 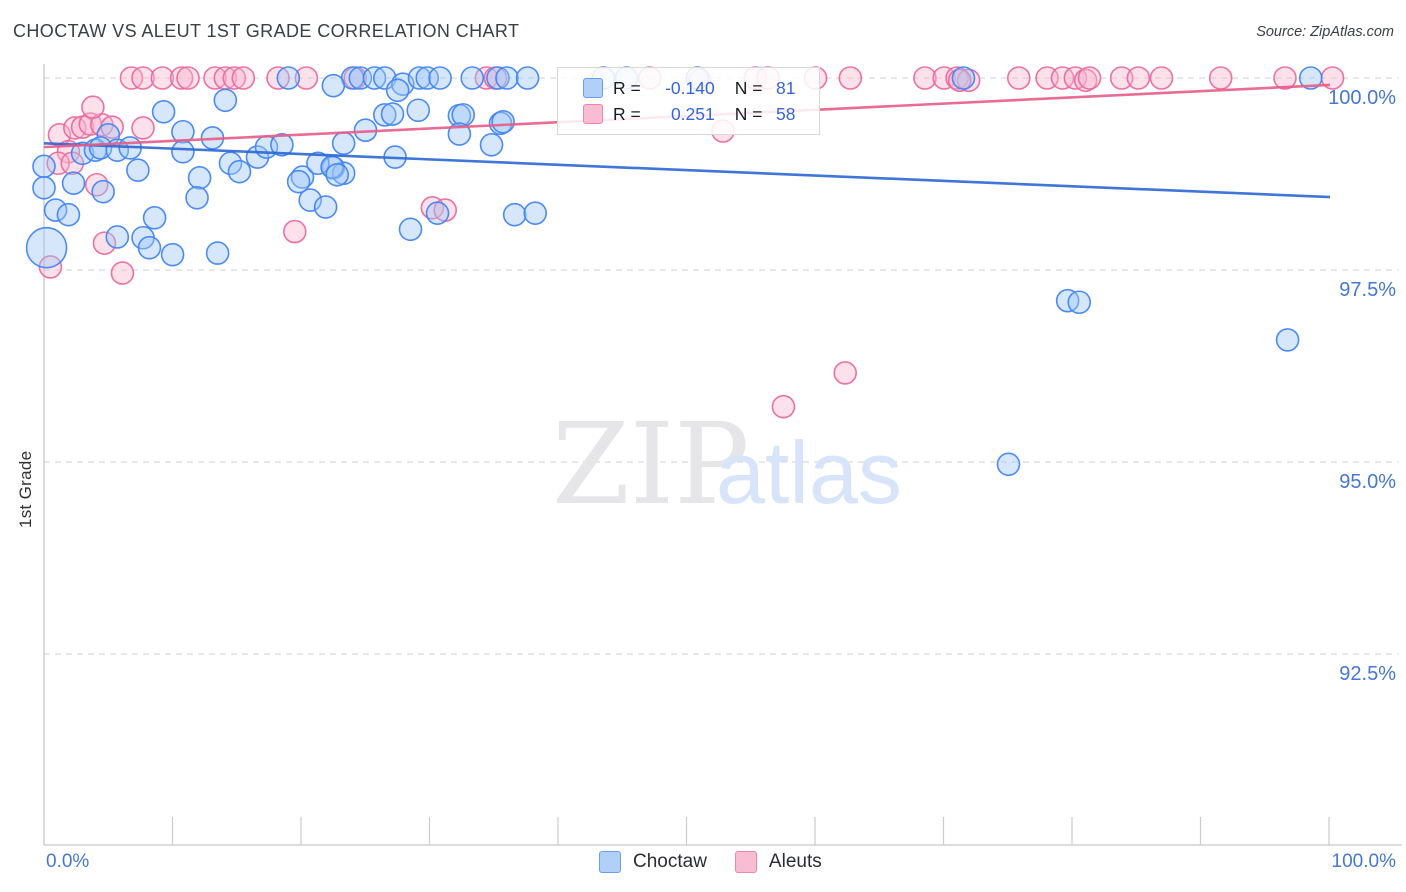 What do you see at coordinates (68, 861) in the screenshot?
I see `x-axis-tick-label-min: 0.0%` at bounding box center [68, 861].